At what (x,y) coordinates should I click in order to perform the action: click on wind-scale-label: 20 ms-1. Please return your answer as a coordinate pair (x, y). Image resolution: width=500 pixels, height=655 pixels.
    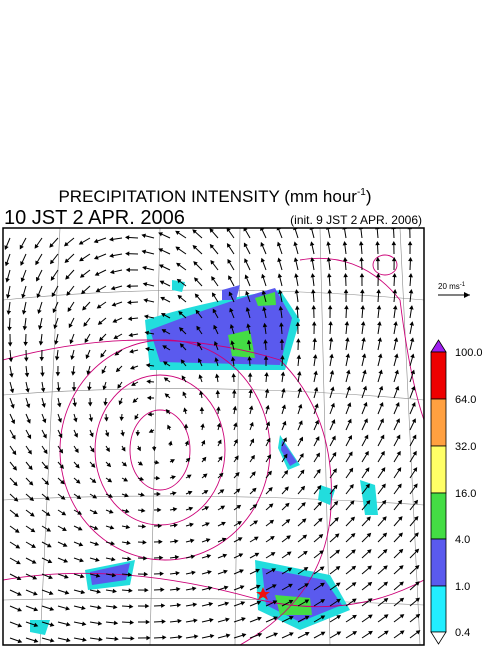
    Looking at the image, I should click on (452, 286).